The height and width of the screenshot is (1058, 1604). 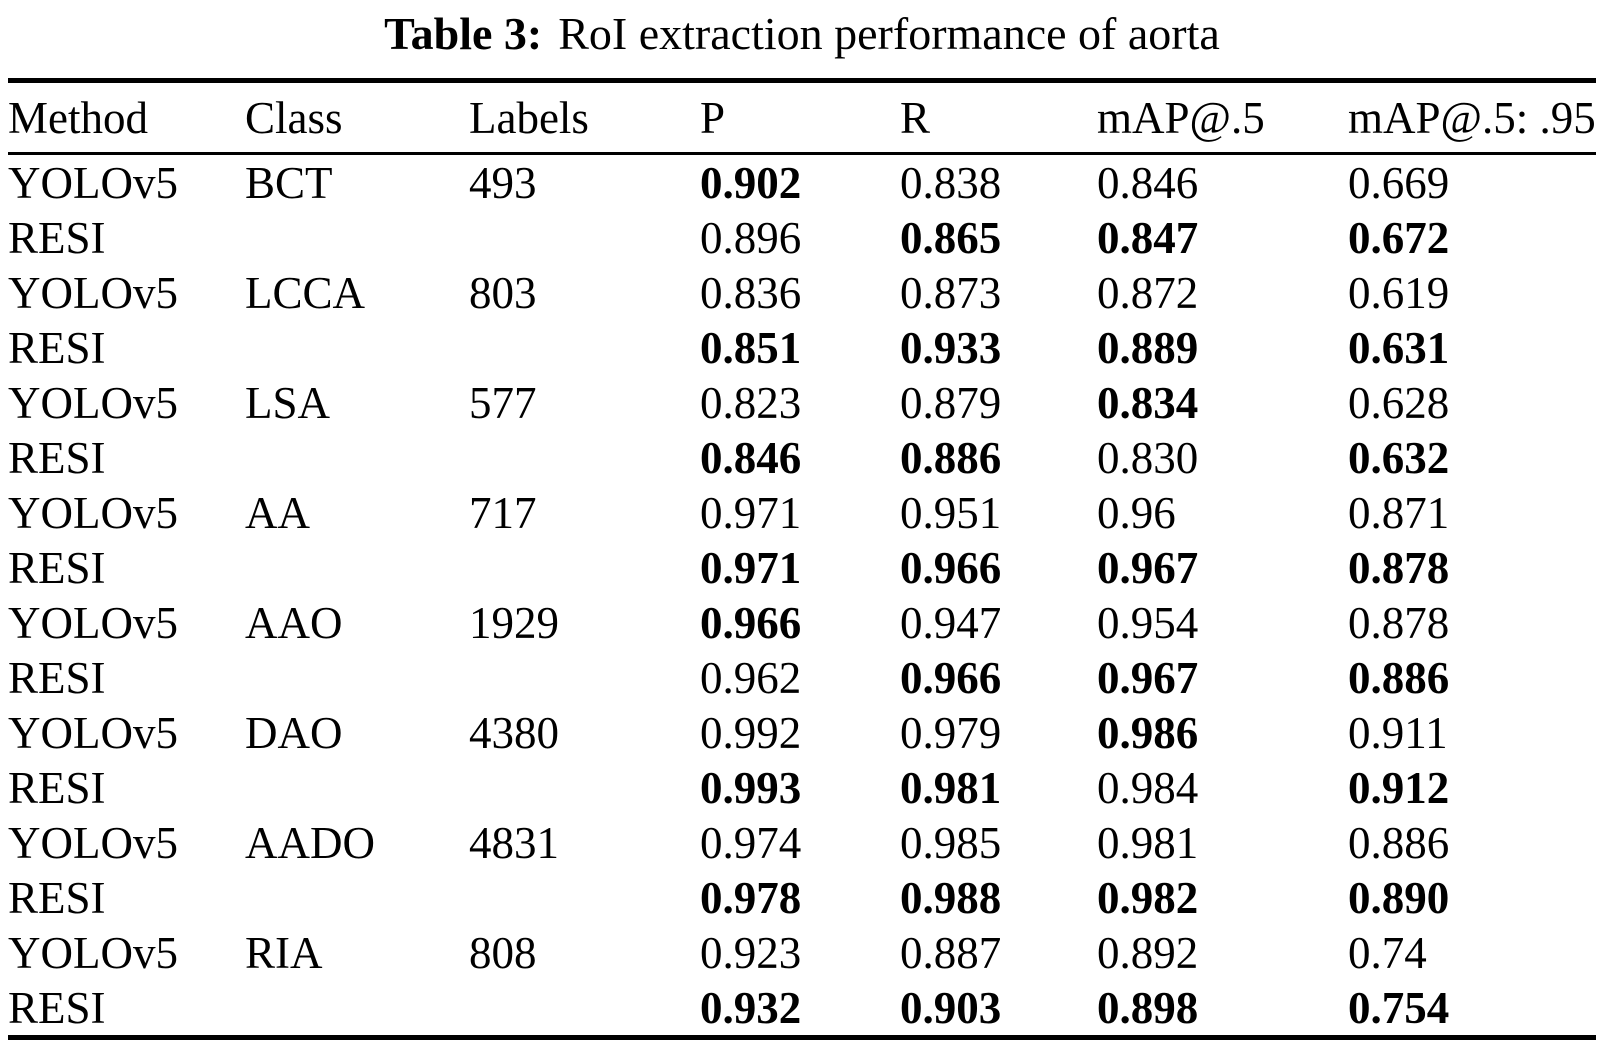 I want to click on col-header-method: Method, so click(x=78, y=117).